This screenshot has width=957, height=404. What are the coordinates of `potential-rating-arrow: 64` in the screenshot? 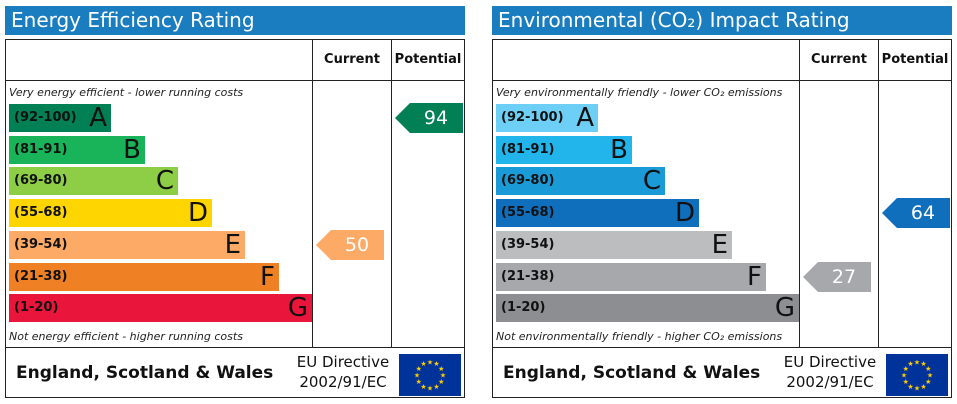 It's located at (916, 213).